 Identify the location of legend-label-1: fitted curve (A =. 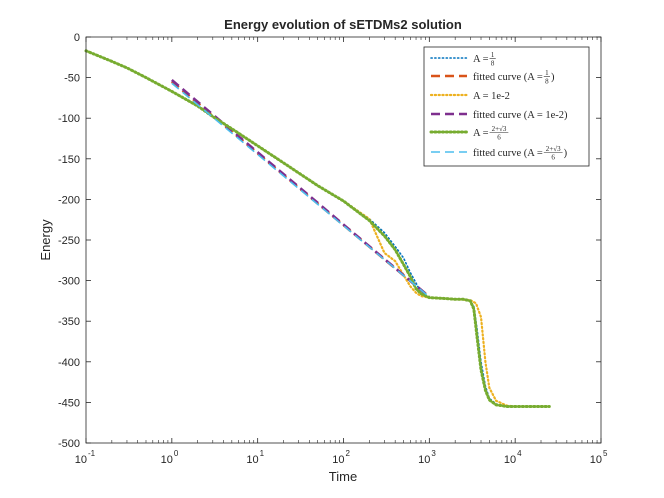
(508, 77).